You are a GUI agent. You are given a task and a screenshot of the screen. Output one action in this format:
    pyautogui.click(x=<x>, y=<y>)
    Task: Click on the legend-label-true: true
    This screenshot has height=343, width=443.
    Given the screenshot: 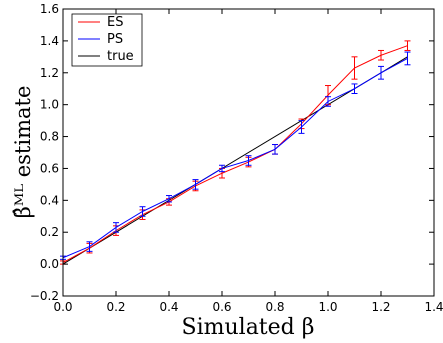 What is the action you would take?
    pyautogui.click(x=120, y=56)
    